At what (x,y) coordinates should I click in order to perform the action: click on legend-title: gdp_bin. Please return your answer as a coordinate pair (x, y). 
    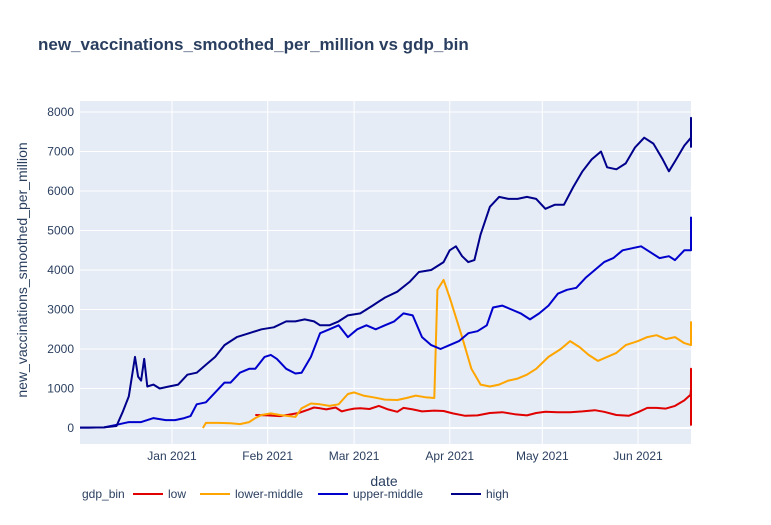
    Looking at the image, I should click on (103, 494).